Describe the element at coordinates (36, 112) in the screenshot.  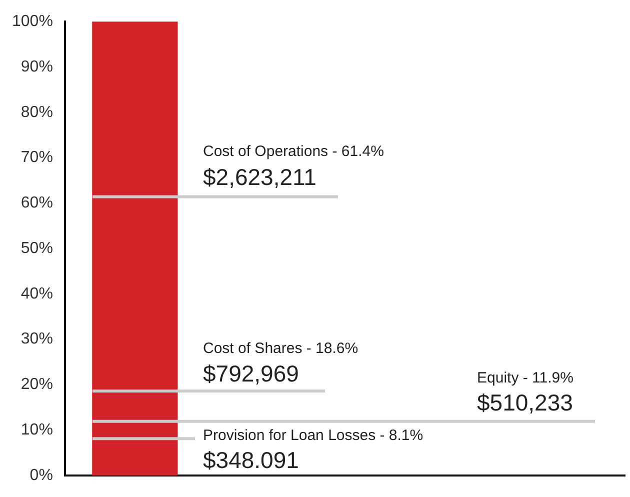
I see `y-tick-label: 80%` at that location.